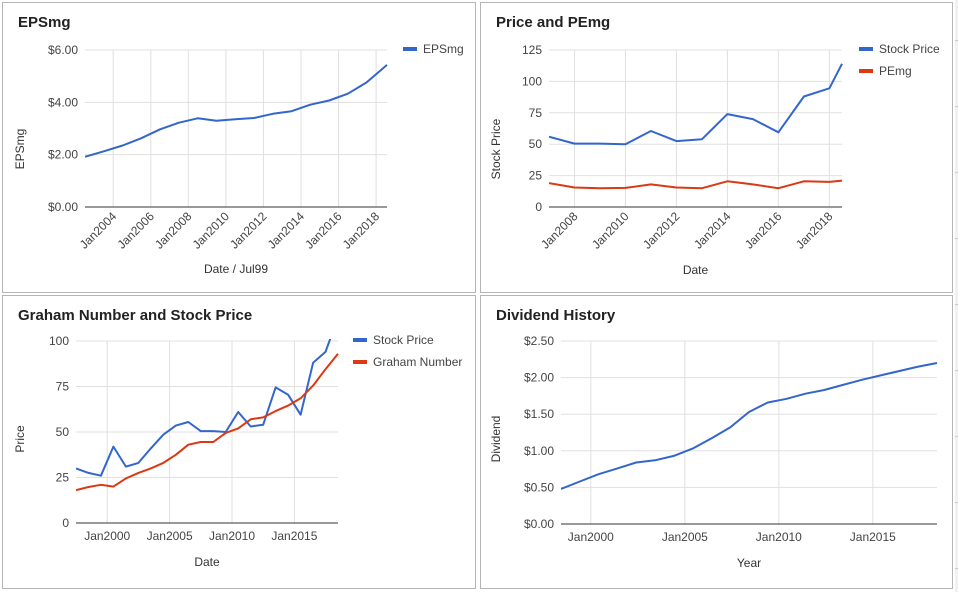 This screenshot has width=958, height=592. What do you see at coordinates (63, 102) in the screenshot?
I see `y-tick-label: $4.00` at bounding box center [63, 102].